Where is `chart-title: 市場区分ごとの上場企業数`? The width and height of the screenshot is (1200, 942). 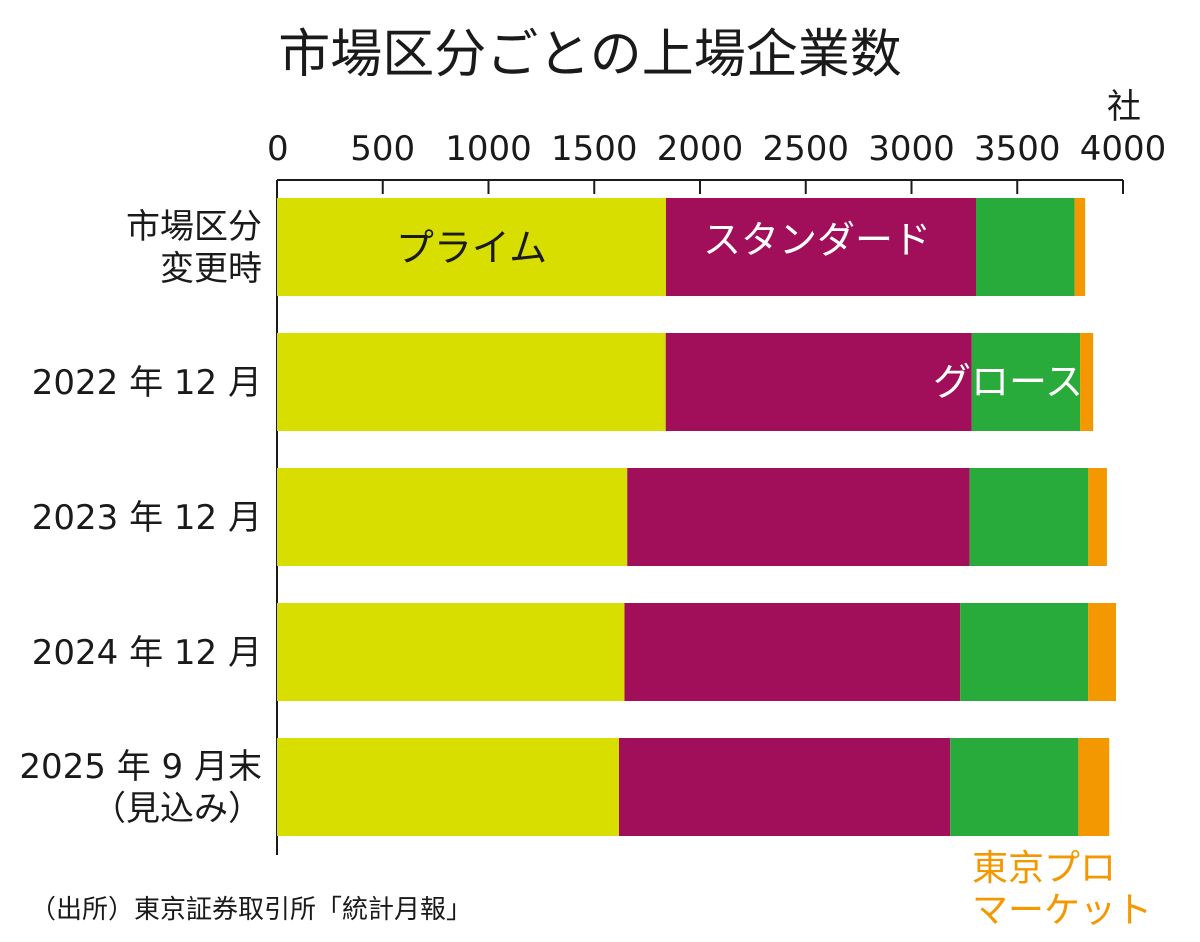 chart-title: 市場区分ごとの上場企業数 is located at coordinates (589, 55).